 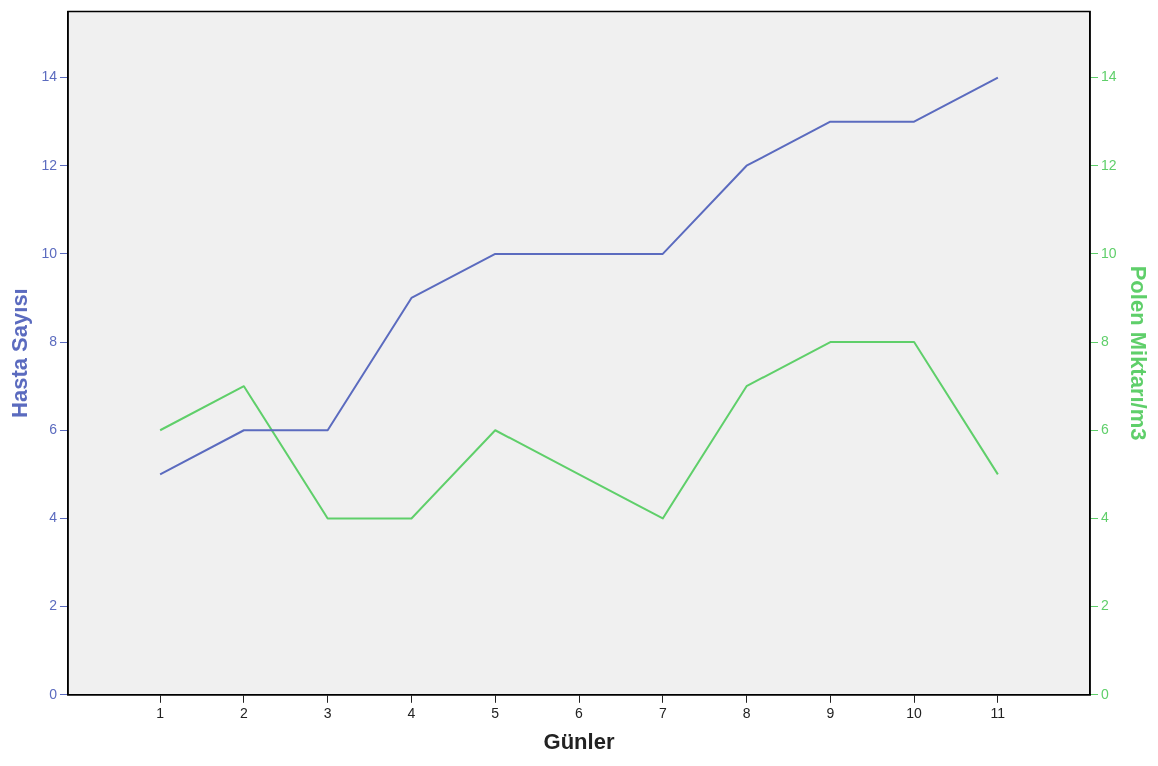 I want to click on y2-tick-label: 12, so click(x=1109, y=164).